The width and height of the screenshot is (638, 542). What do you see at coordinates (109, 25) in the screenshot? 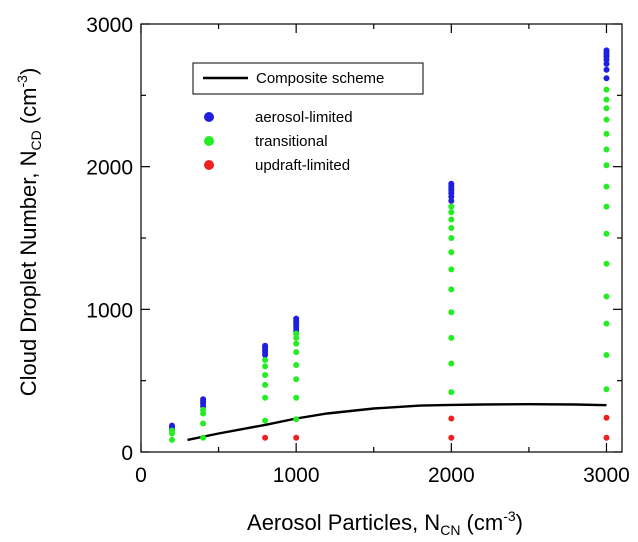
I see `y-tick-label: 3000` at bounding box center [109, 25].